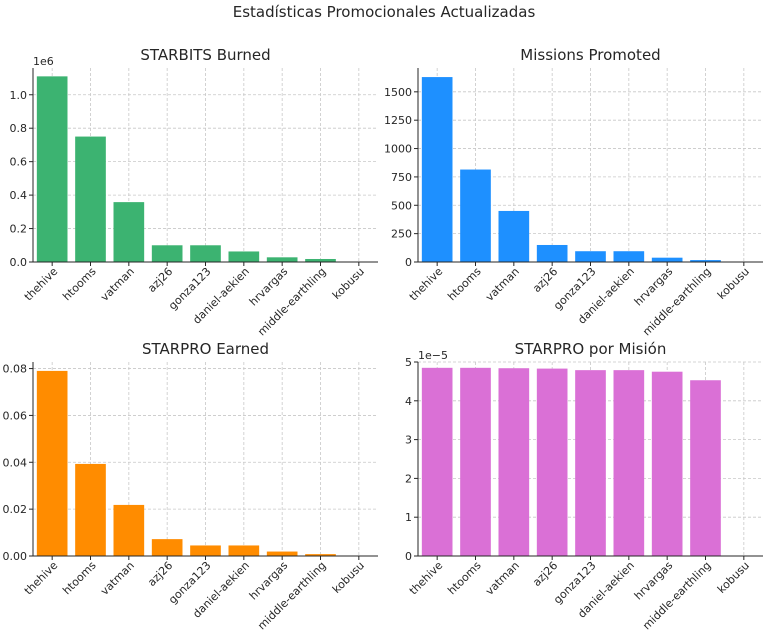 The width and height of the screenshot is (768, 636). I want to click on chart-title: STARPRO por Misión, so click(591, 349).